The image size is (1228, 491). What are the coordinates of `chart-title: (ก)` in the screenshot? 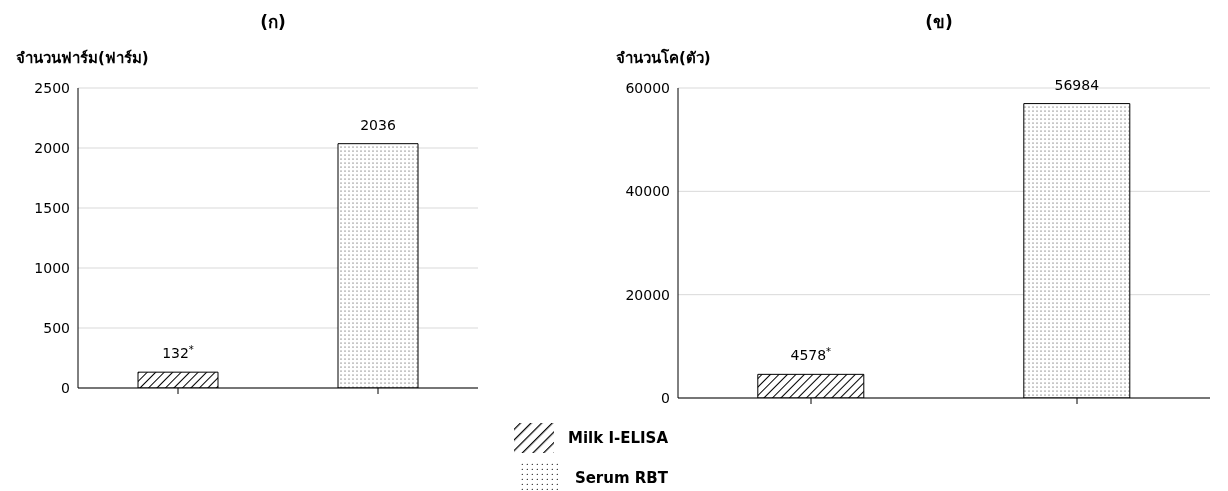 It's located at (273, 22).